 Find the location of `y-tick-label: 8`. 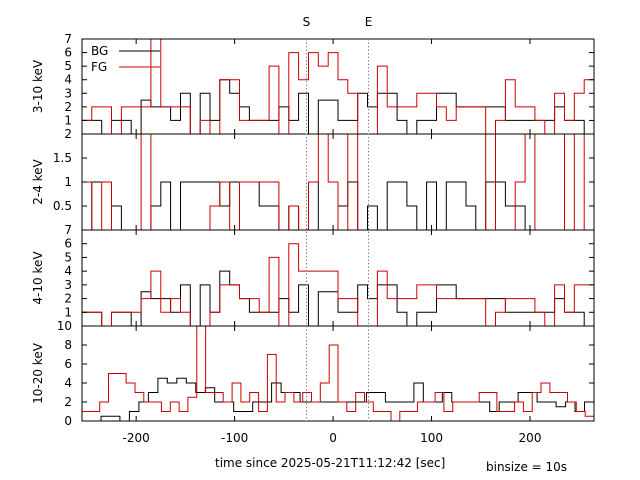

y-tick-label: 8 is located at coordinates (68, 345).